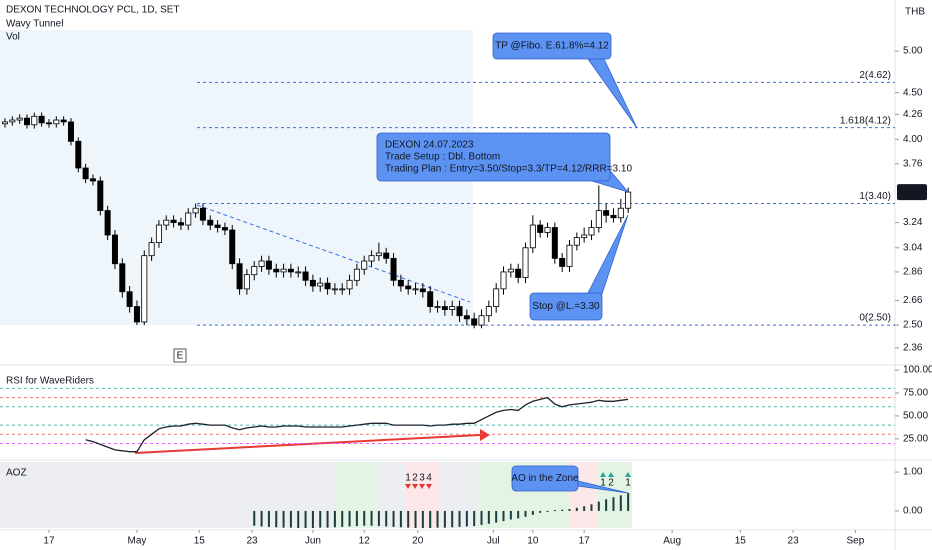 The height and width of the screenshot is (550, 932). Describe the element at coordinates (628, 483) in the screenshot. I see `buy-signal-label: 1` at that location.